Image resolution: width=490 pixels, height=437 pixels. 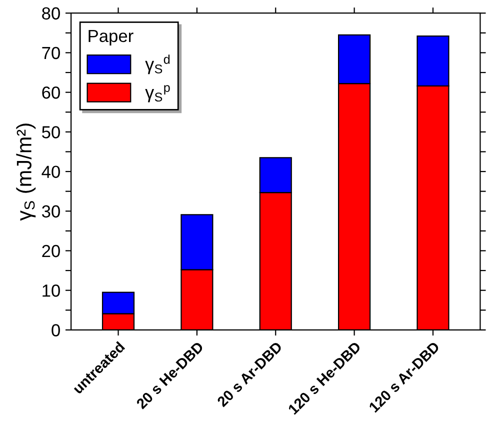 What do you see at coordinates (51, 53) in the screenshot?
I see `y-tick-label: 70` at bounding box center [51, 53].